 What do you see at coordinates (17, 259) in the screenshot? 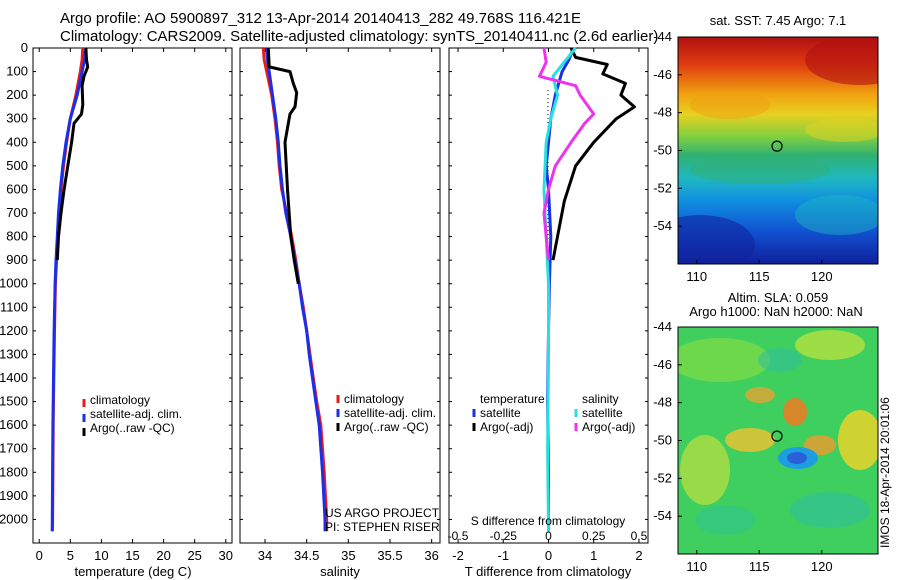
I see `depth-tick-label: 900` at bounding box center [17, 259].